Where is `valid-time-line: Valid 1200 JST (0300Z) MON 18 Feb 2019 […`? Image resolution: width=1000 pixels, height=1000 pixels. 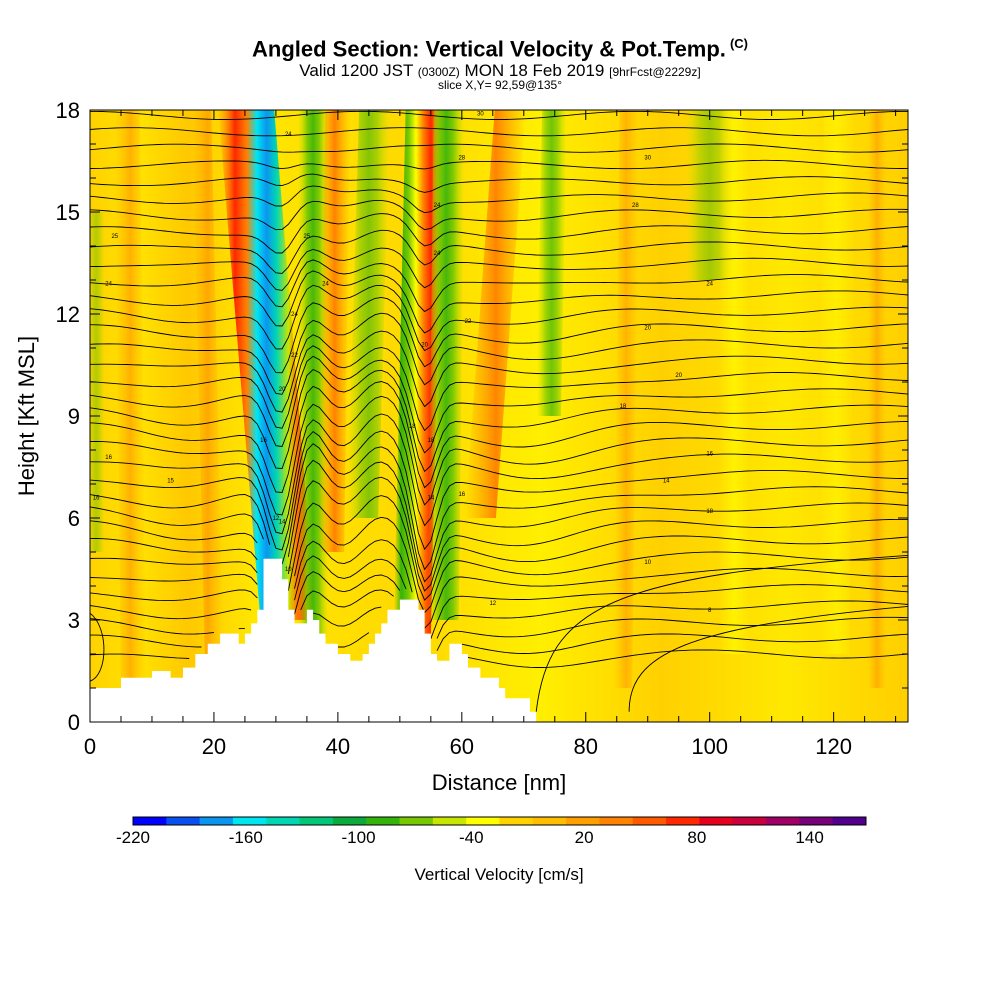 valid-time-line: Valid 1200 JST (0300Z) MON 18 Feb 2019 [… is located at coordinates (500, 70).